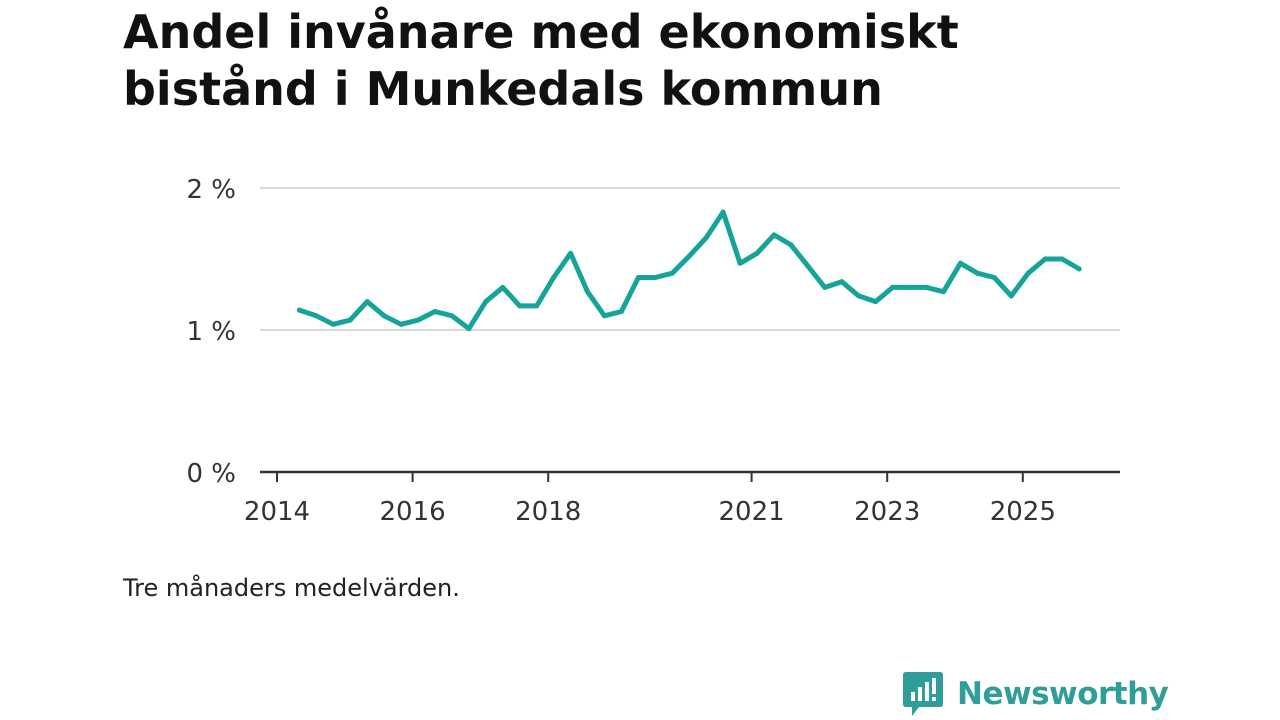 The image size is (1280, 720). Describe the element at coordinates (277, 512) in the screenshot. I see `x-tick-label: 2014` at that location.